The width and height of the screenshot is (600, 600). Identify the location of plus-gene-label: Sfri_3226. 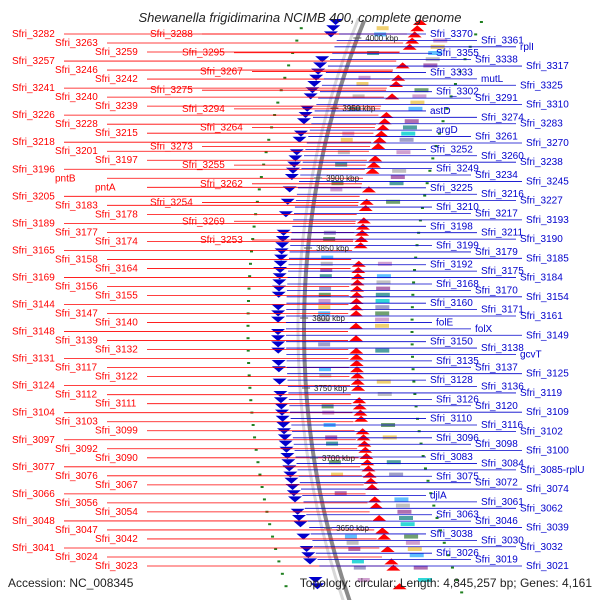
(33, 115).